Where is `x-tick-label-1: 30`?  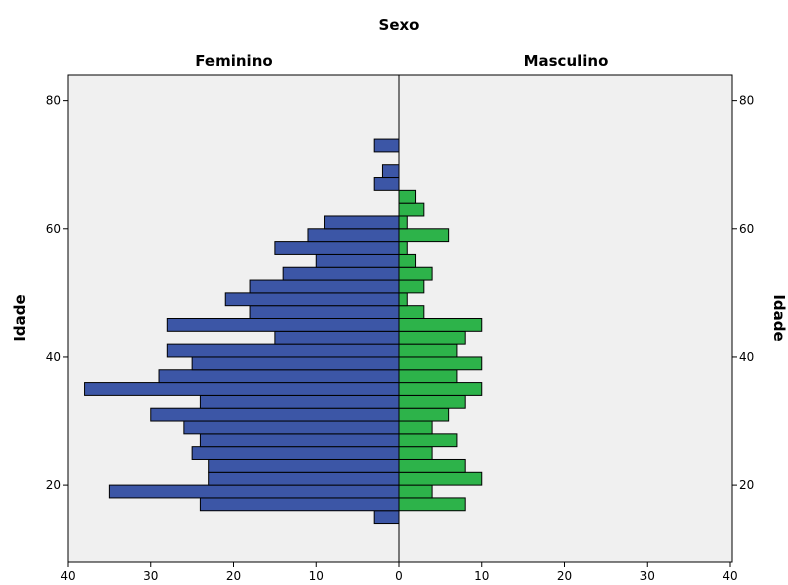 x-tick-label-1: 30 is located at coordinates (150, 576).